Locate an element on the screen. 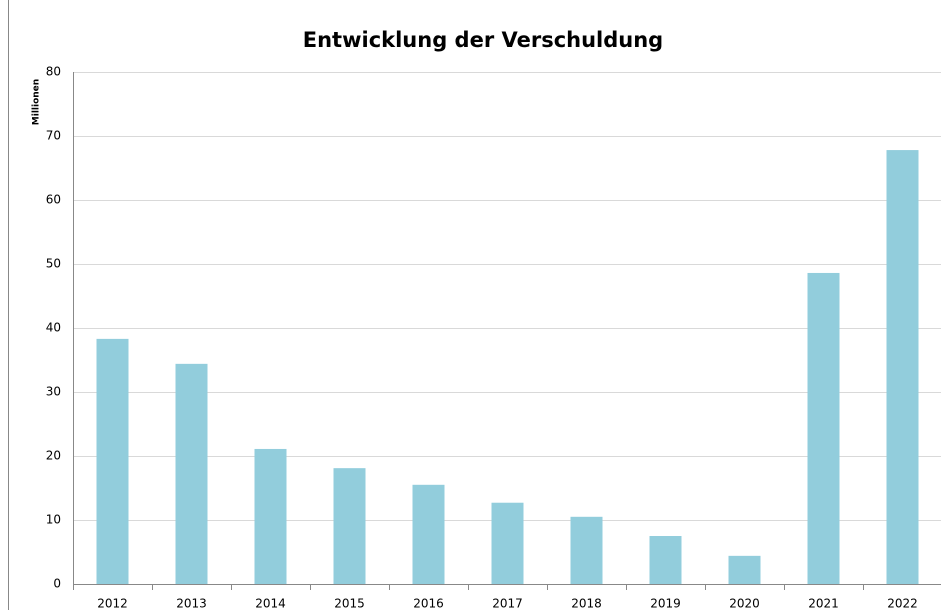 This screenshot has height=610, width=941. y-tick-label: 60 is located at coordinates (53, 200).